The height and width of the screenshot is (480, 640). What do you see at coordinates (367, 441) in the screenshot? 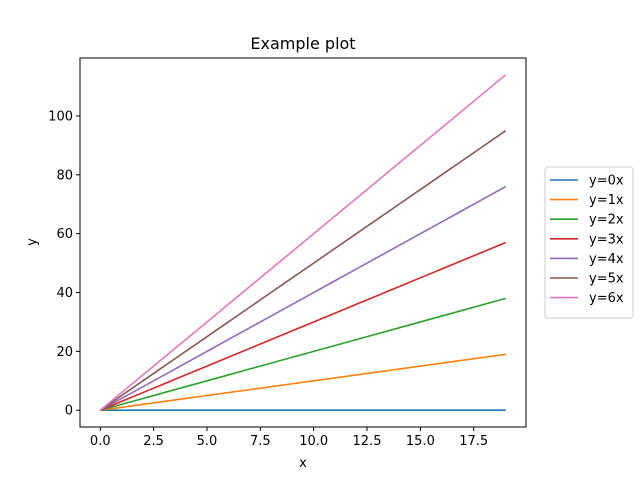
I see `x-tick-label: 12.5` at bounding box center [367, 441].